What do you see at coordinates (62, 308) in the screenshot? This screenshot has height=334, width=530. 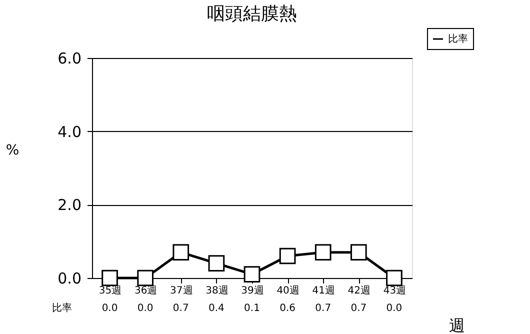 I see `text: 比率` at bounding box center [62, 308].